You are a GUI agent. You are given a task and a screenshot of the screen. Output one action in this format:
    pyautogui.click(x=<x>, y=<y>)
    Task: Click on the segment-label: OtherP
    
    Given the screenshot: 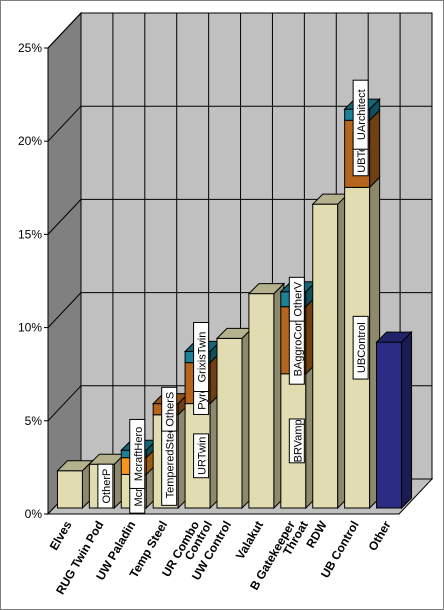 What is the action you would take?
    pyautogui.click(x=107, y=486)
    